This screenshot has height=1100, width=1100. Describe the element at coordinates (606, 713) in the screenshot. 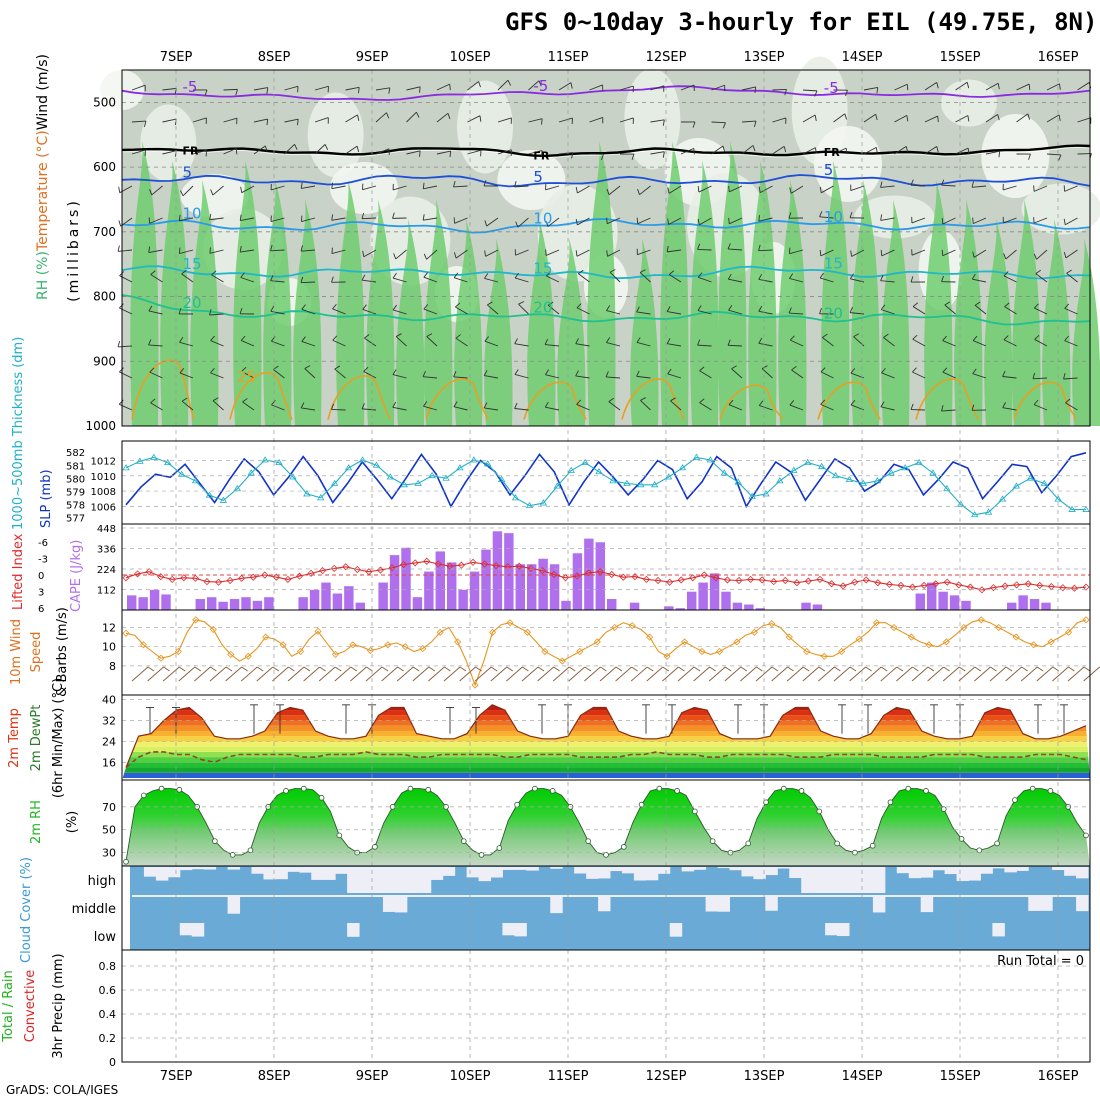

I see `temp-band` at that location.